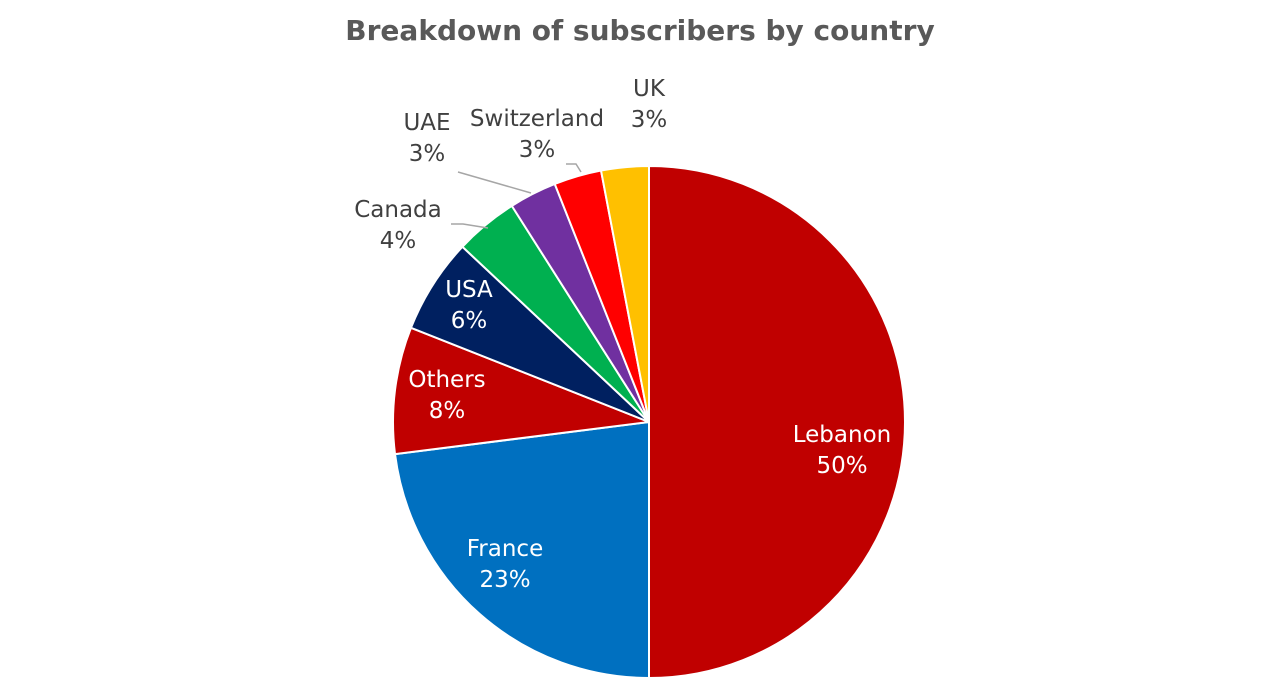 The image size is (1280, 679). What do you see at coordinates (494, 182) in the screenshot?
I see `leader-line-uae` at bounding box center [494, 182].